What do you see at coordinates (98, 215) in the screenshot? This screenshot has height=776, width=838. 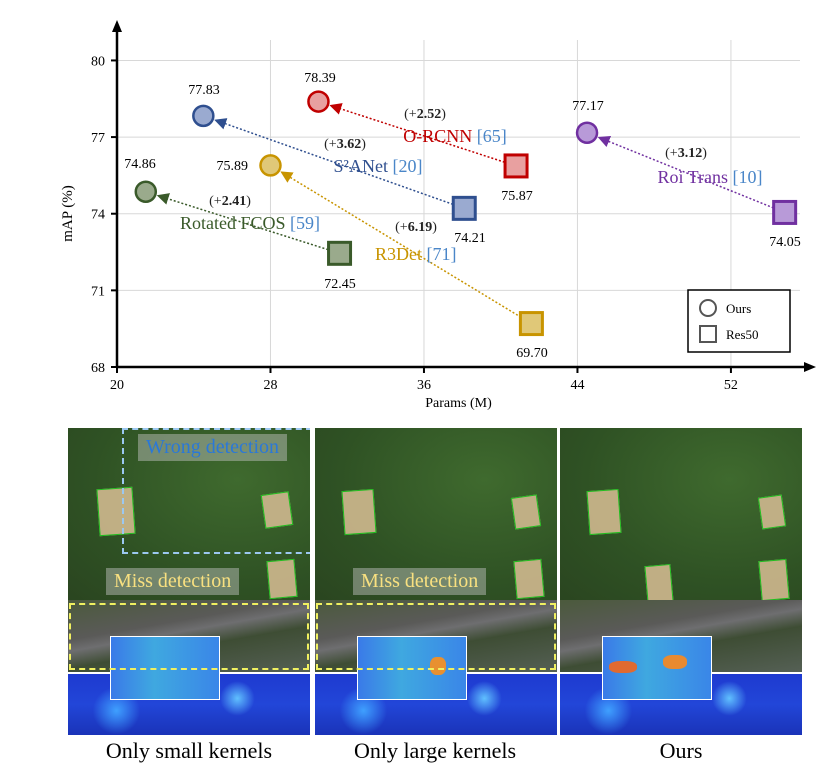 I see `y-tick-label: 74` at bounding box center [98, 215].